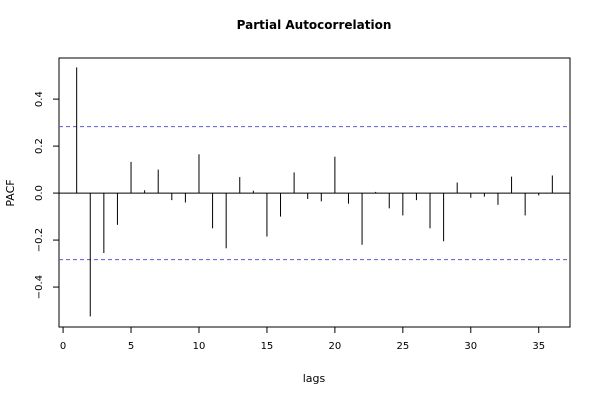 The image size is (599, 400). Describe the element at coordinates (314, 378) in the screenshot. I see `x-axis-label: lags` at that location.